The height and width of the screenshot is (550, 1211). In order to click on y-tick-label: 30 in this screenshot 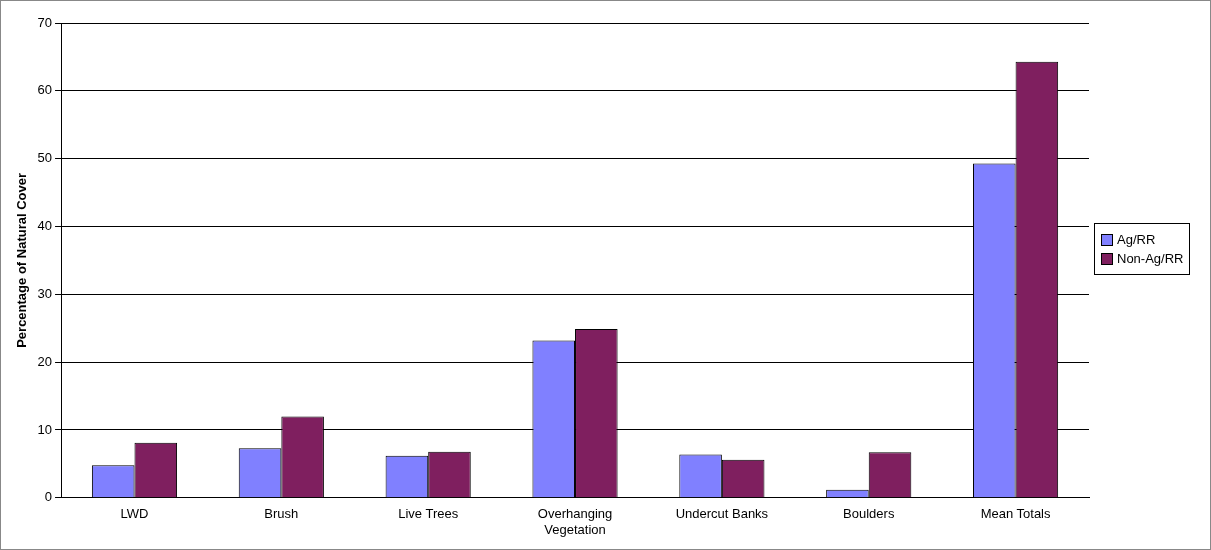, I will do `click(45, 293)`.